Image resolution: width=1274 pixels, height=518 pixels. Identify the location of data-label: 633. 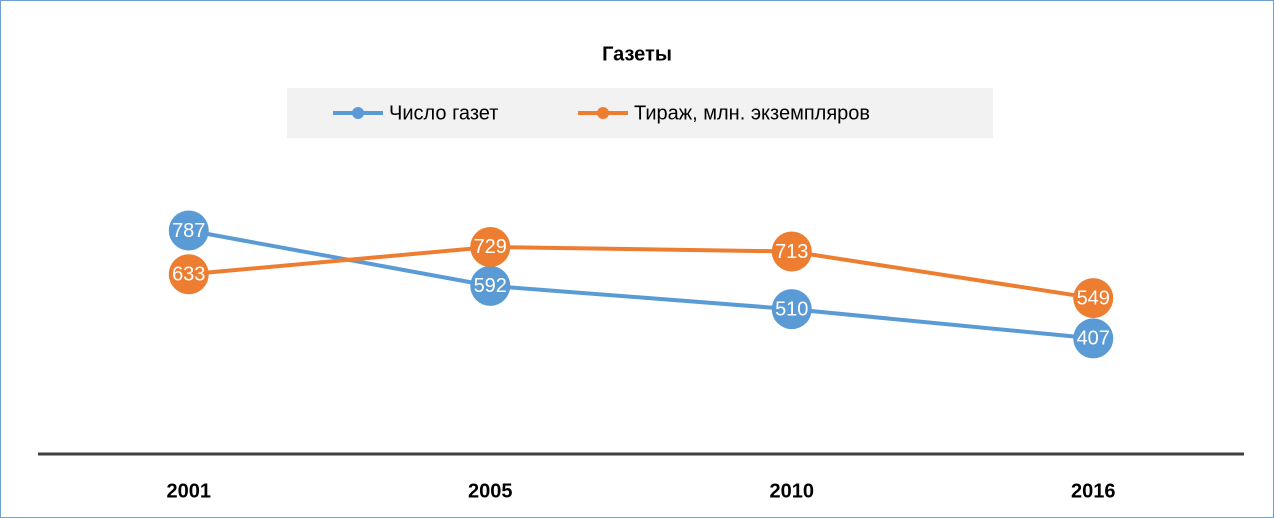
(188, 275).